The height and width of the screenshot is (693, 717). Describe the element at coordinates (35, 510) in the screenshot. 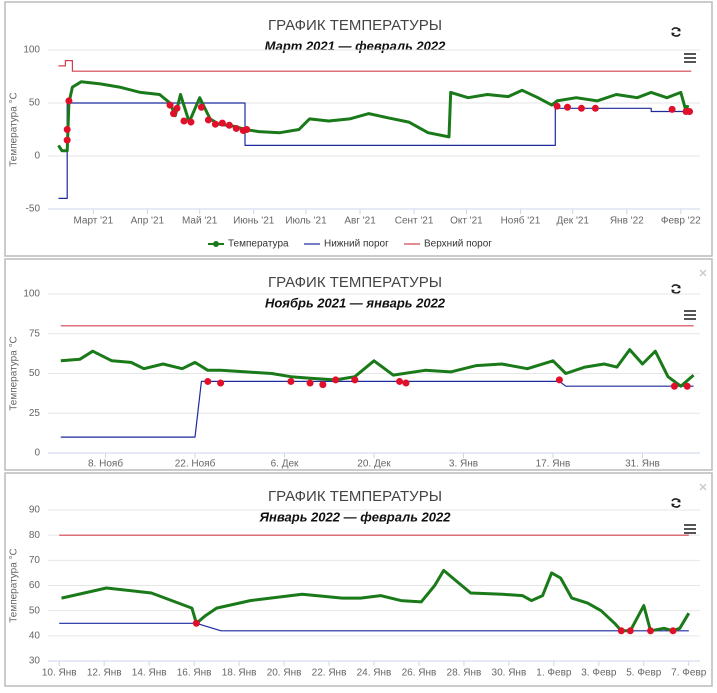

I see `y-tick-label: 90` at that location.